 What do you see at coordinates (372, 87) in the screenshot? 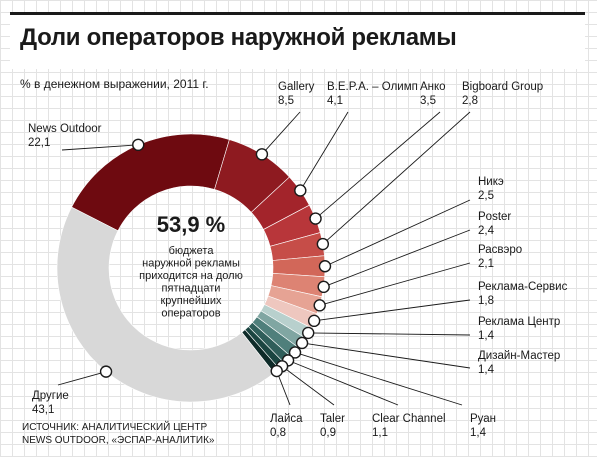
I see `slice-label: B.E.P.A. – Олимп` at bounding box center [372, 87].